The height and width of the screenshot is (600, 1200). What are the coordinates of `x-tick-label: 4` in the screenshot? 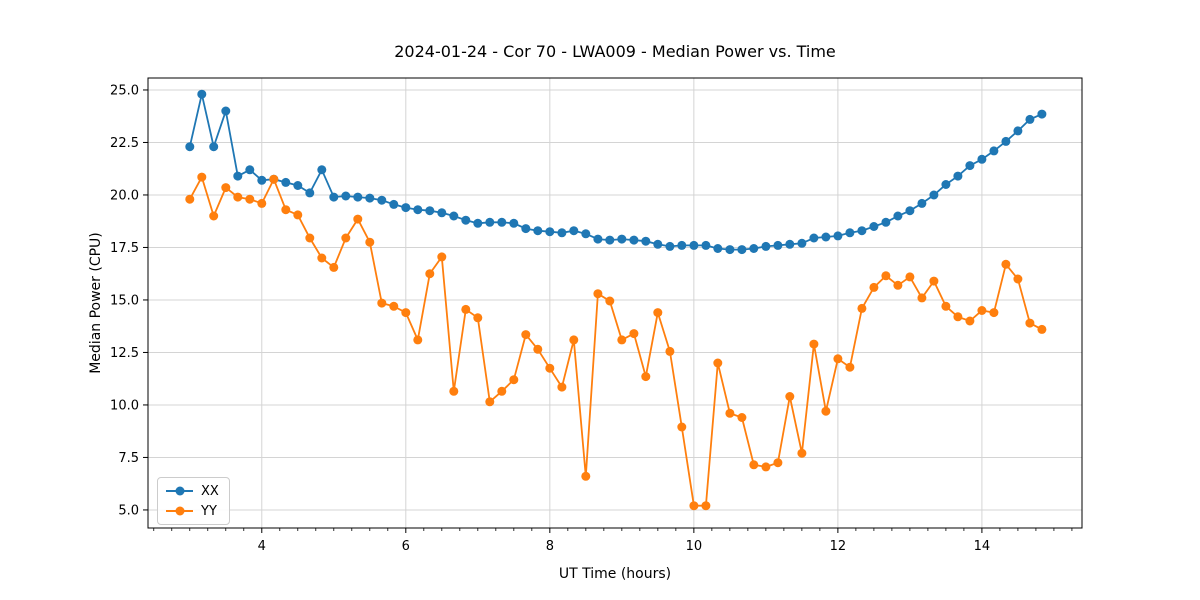 It's located at (262, 546).